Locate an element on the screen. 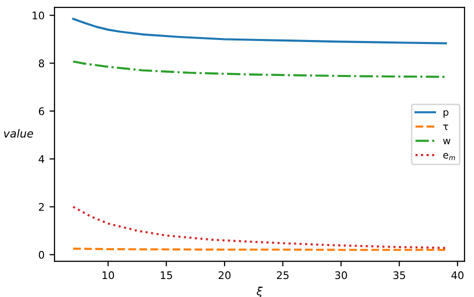 The image size is (474, 297). legend-label: e$_{m}$ is located at coordinates (449, 156).